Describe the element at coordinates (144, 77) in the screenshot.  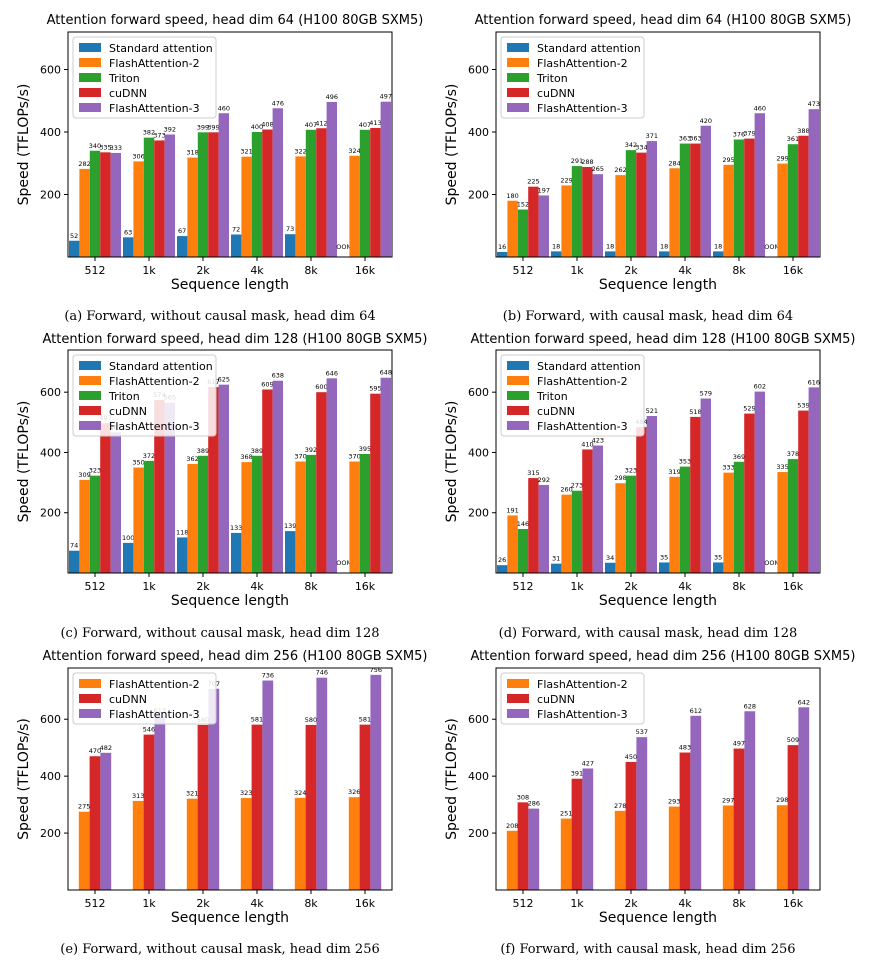
I see `legend-box` at that location.